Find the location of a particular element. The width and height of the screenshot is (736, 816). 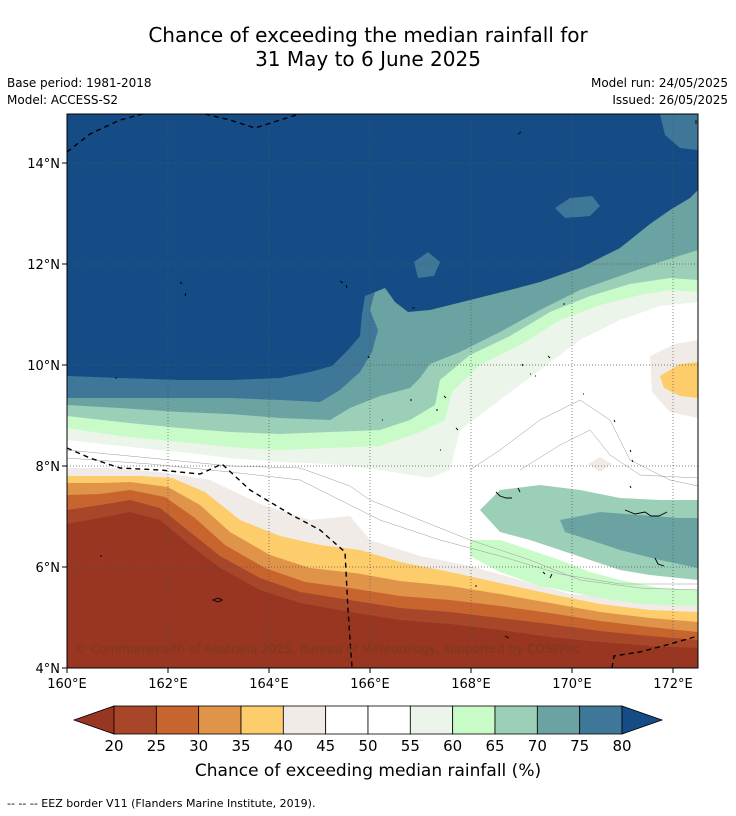

issued-date: Issued: 26/05/2025 is located at coordinates (670, 100).